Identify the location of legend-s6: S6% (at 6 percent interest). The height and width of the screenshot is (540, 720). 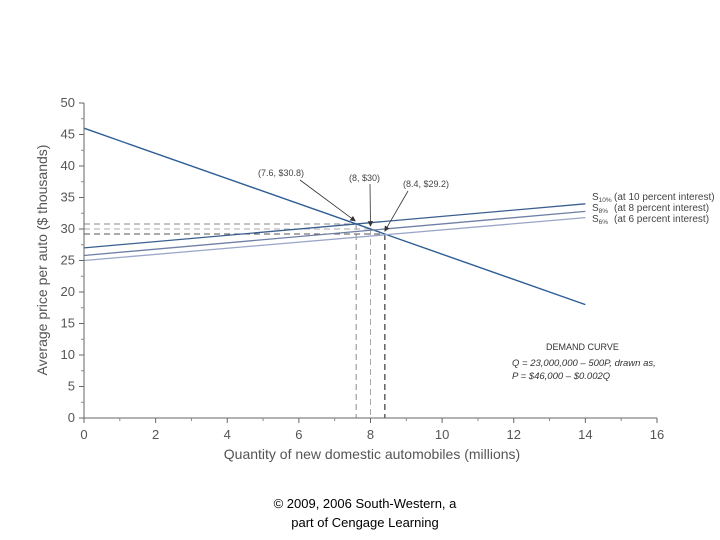
(650, 220).